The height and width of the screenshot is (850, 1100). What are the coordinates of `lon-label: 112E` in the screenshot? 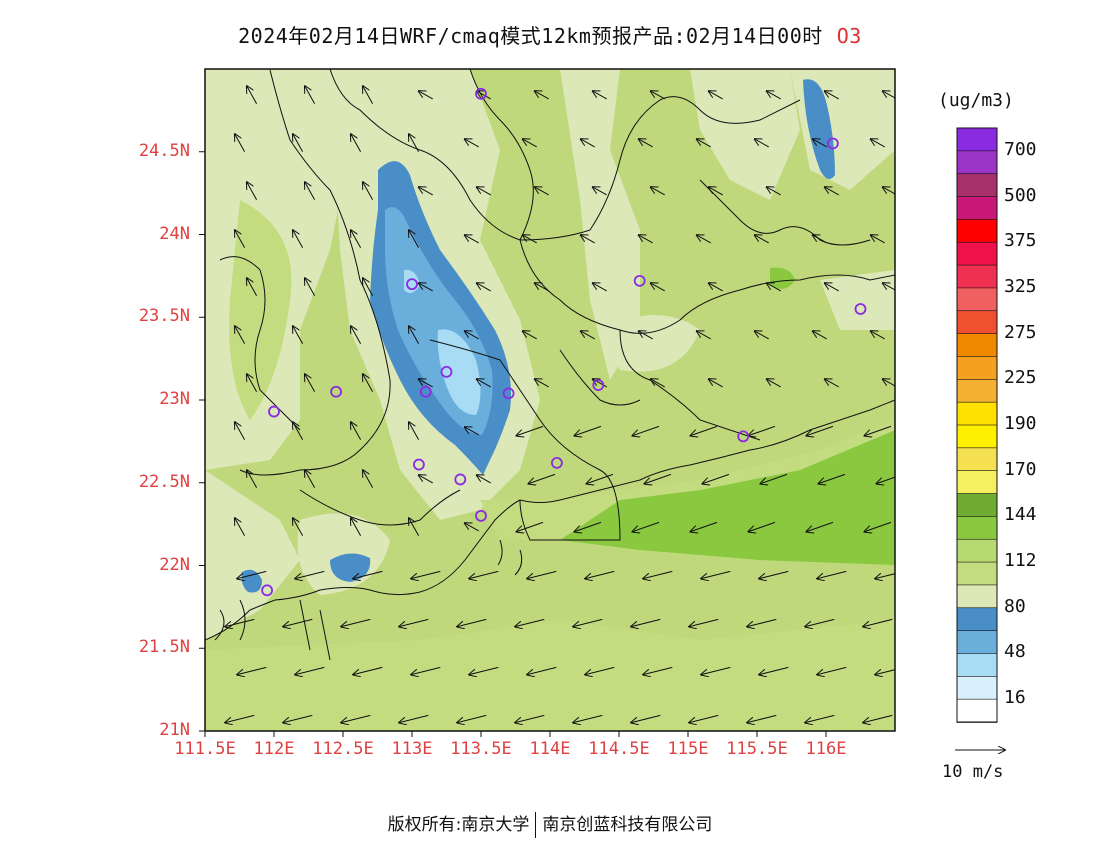 It's located at (274, 749).